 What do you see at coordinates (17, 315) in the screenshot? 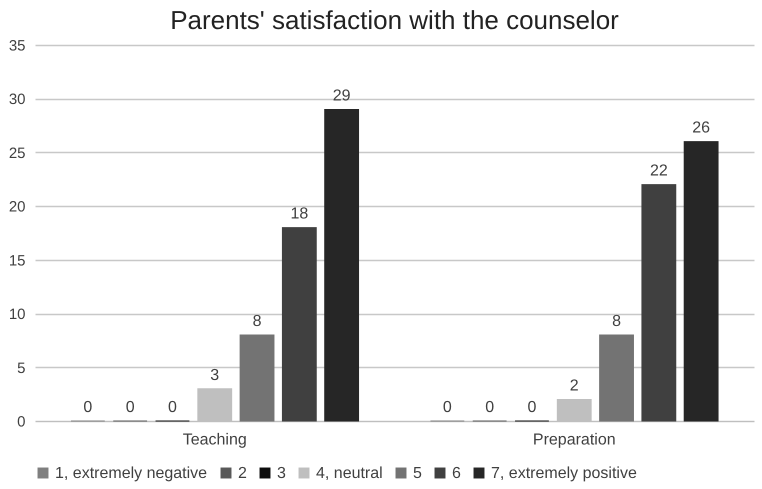
I see `y-tick-label: 10` at bounding box center [17, 315].